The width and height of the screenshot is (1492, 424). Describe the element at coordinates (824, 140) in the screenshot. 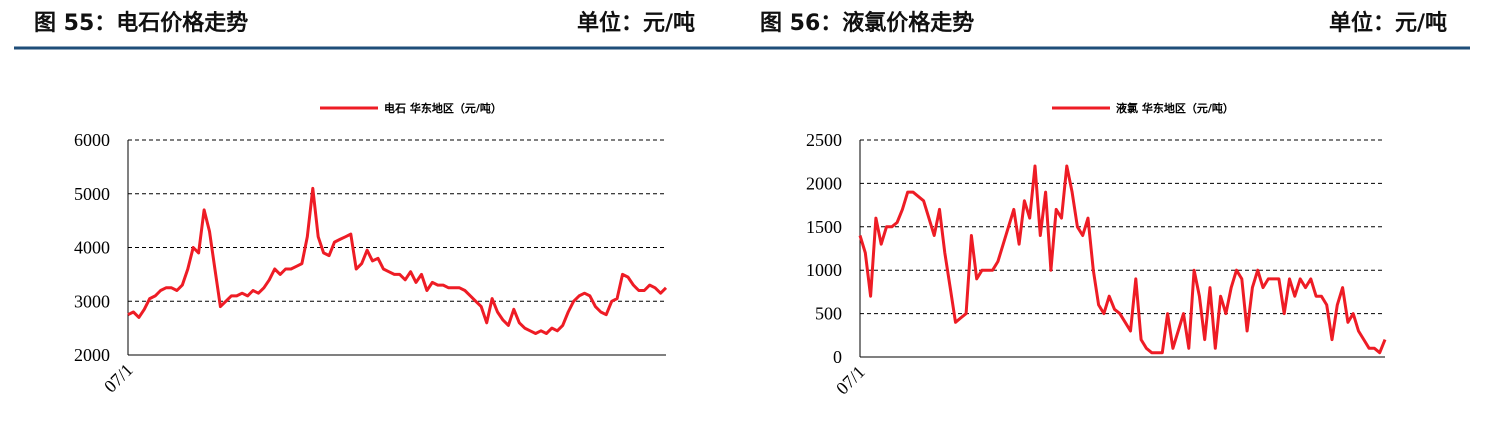

I see `y-tick-label: 2500` at that location.